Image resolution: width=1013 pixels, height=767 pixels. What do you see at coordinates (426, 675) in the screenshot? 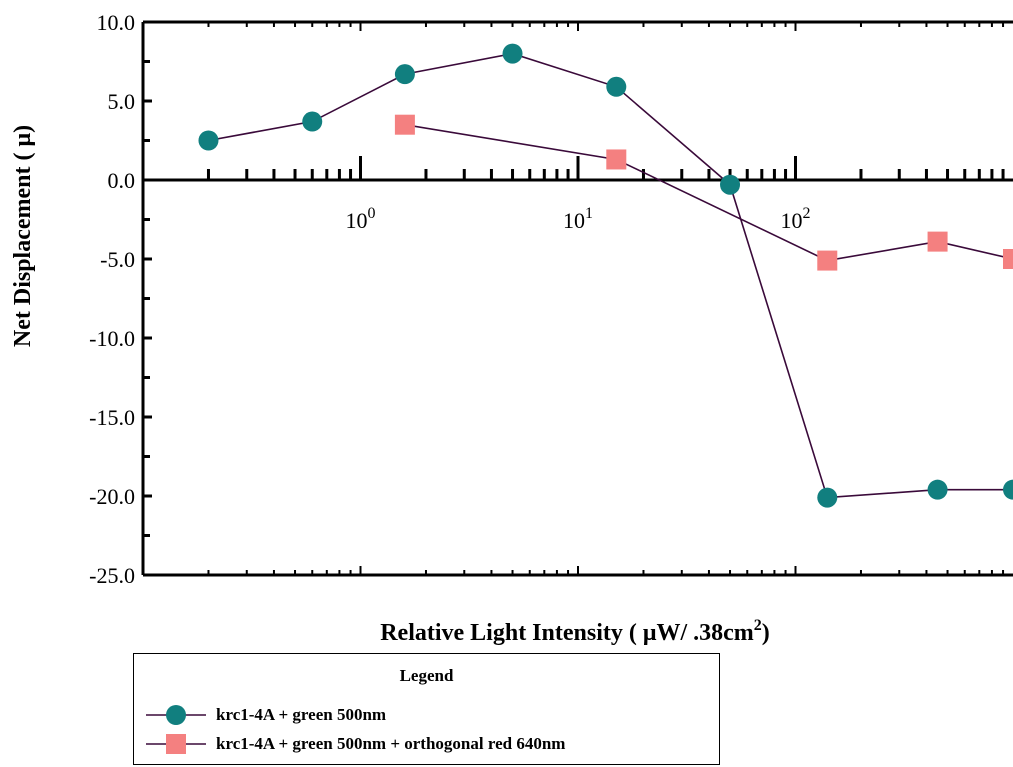
I see `legend-title: Legend` at bounding box center [426, 675].